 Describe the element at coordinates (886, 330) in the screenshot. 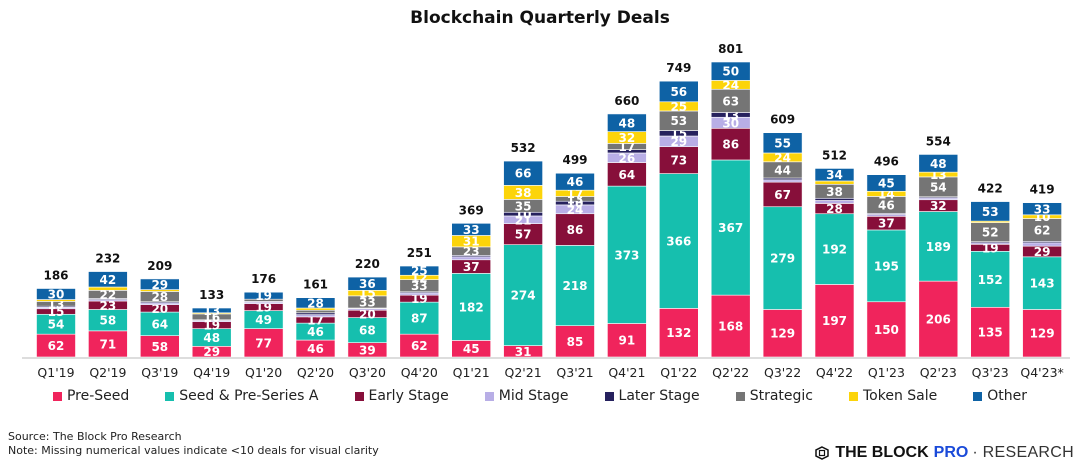

I see `data-label: 150` at that location.